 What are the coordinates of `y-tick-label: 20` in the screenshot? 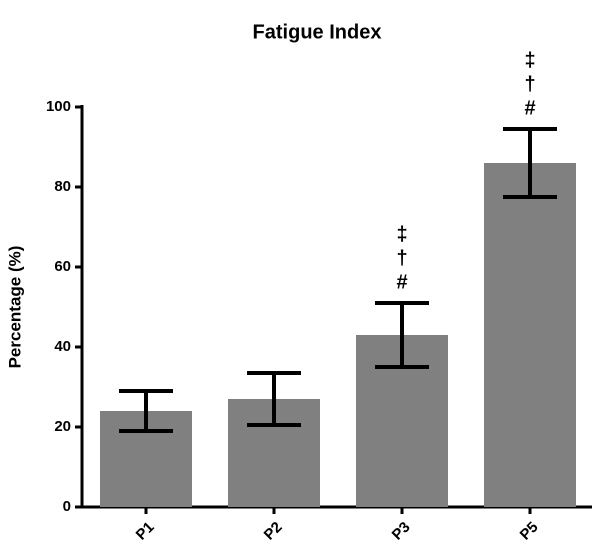 It's located at (62, 426).